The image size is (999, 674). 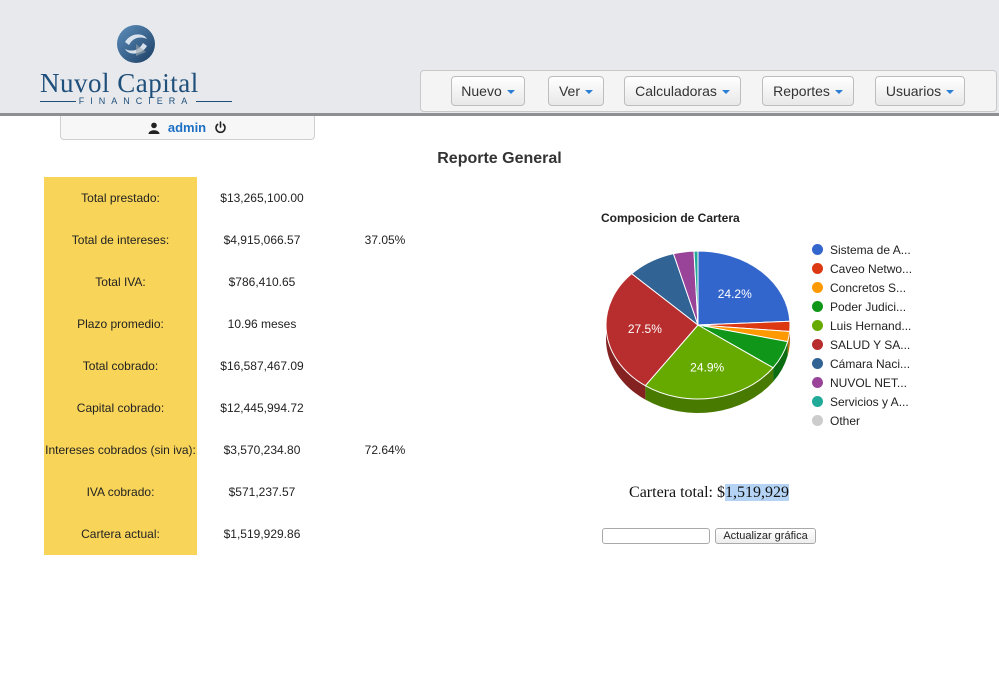 I want to click on stat-value: $786,410.65, so click(x=262, y=282).